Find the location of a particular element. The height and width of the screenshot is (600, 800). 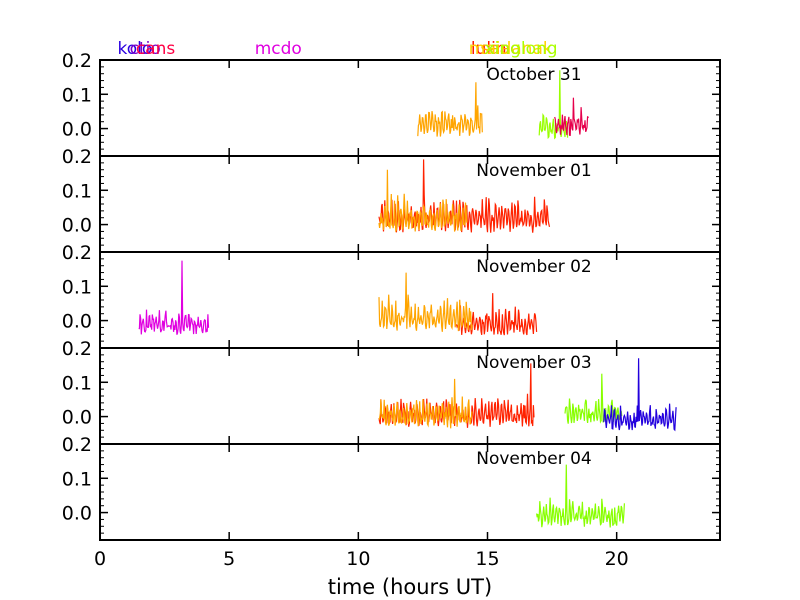

series-cans-line is located at coordinates (571, 116).